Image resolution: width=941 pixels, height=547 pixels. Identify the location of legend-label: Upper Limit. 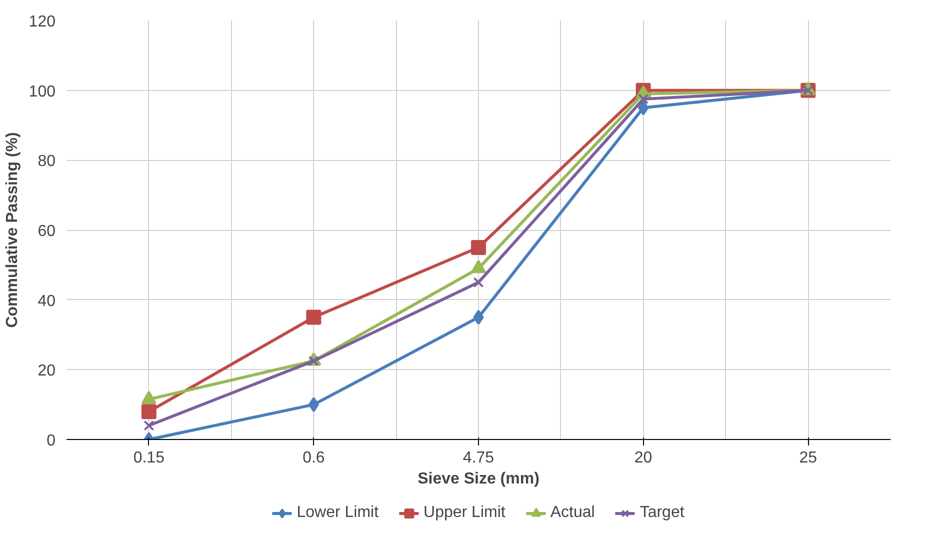
(465, 513).